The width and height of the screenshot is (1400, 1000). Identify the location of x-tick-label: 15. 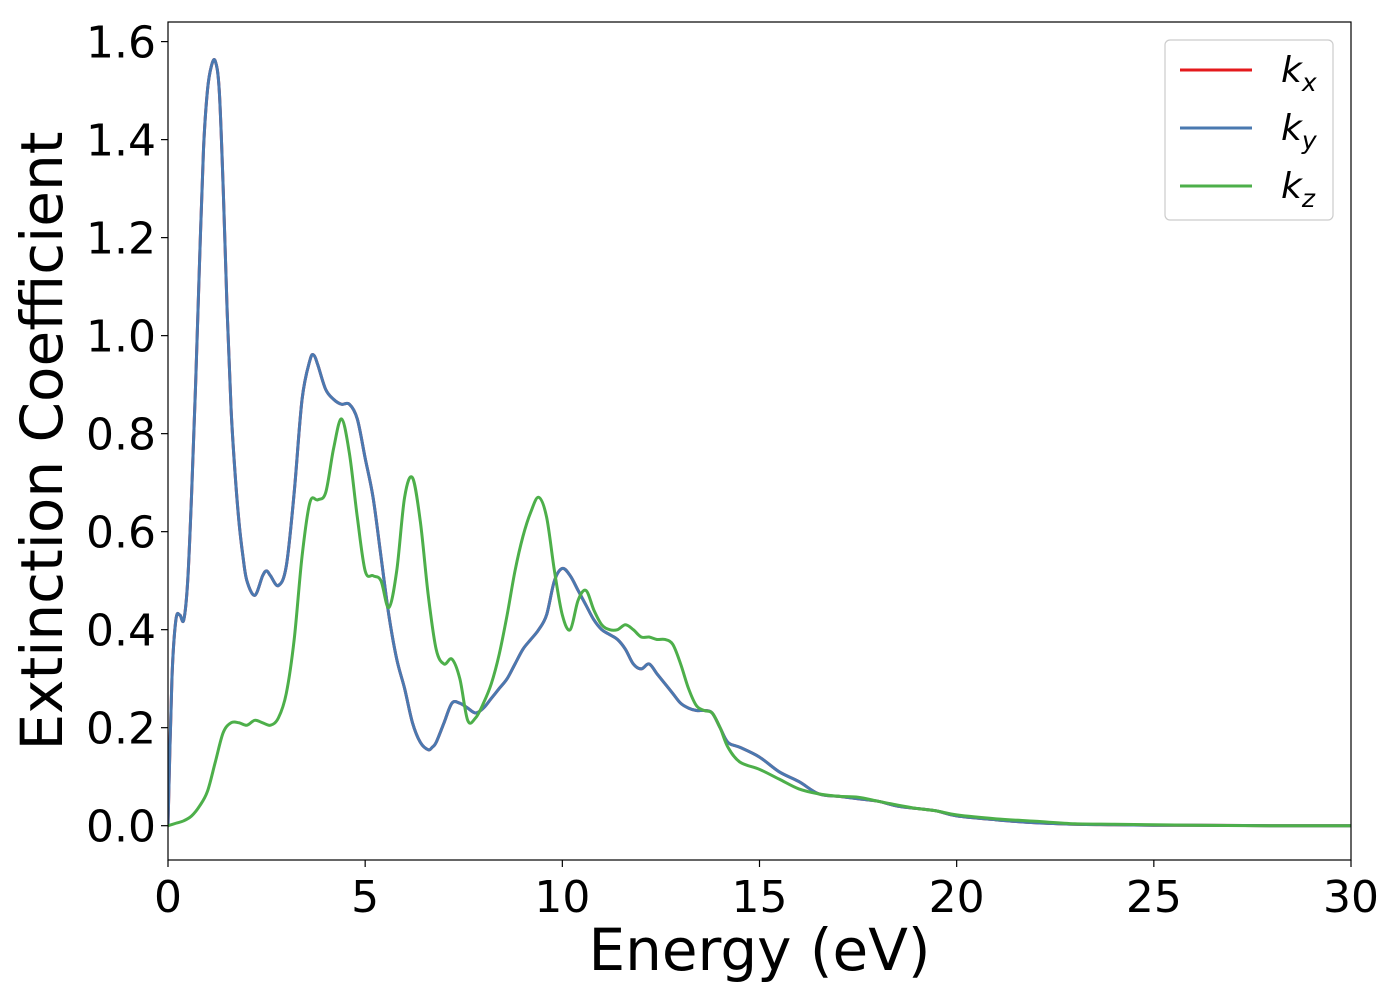
(760, 897).